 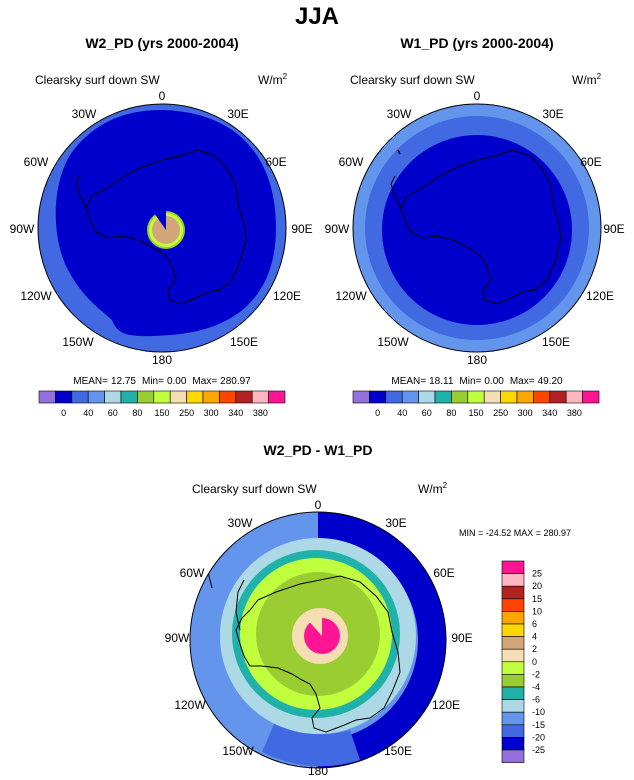 What do you see at coordinates (137, 413) in the screenshot?
I see `panel-w2-colorbar-tick-3: 80` at bounding box center [137, 413].